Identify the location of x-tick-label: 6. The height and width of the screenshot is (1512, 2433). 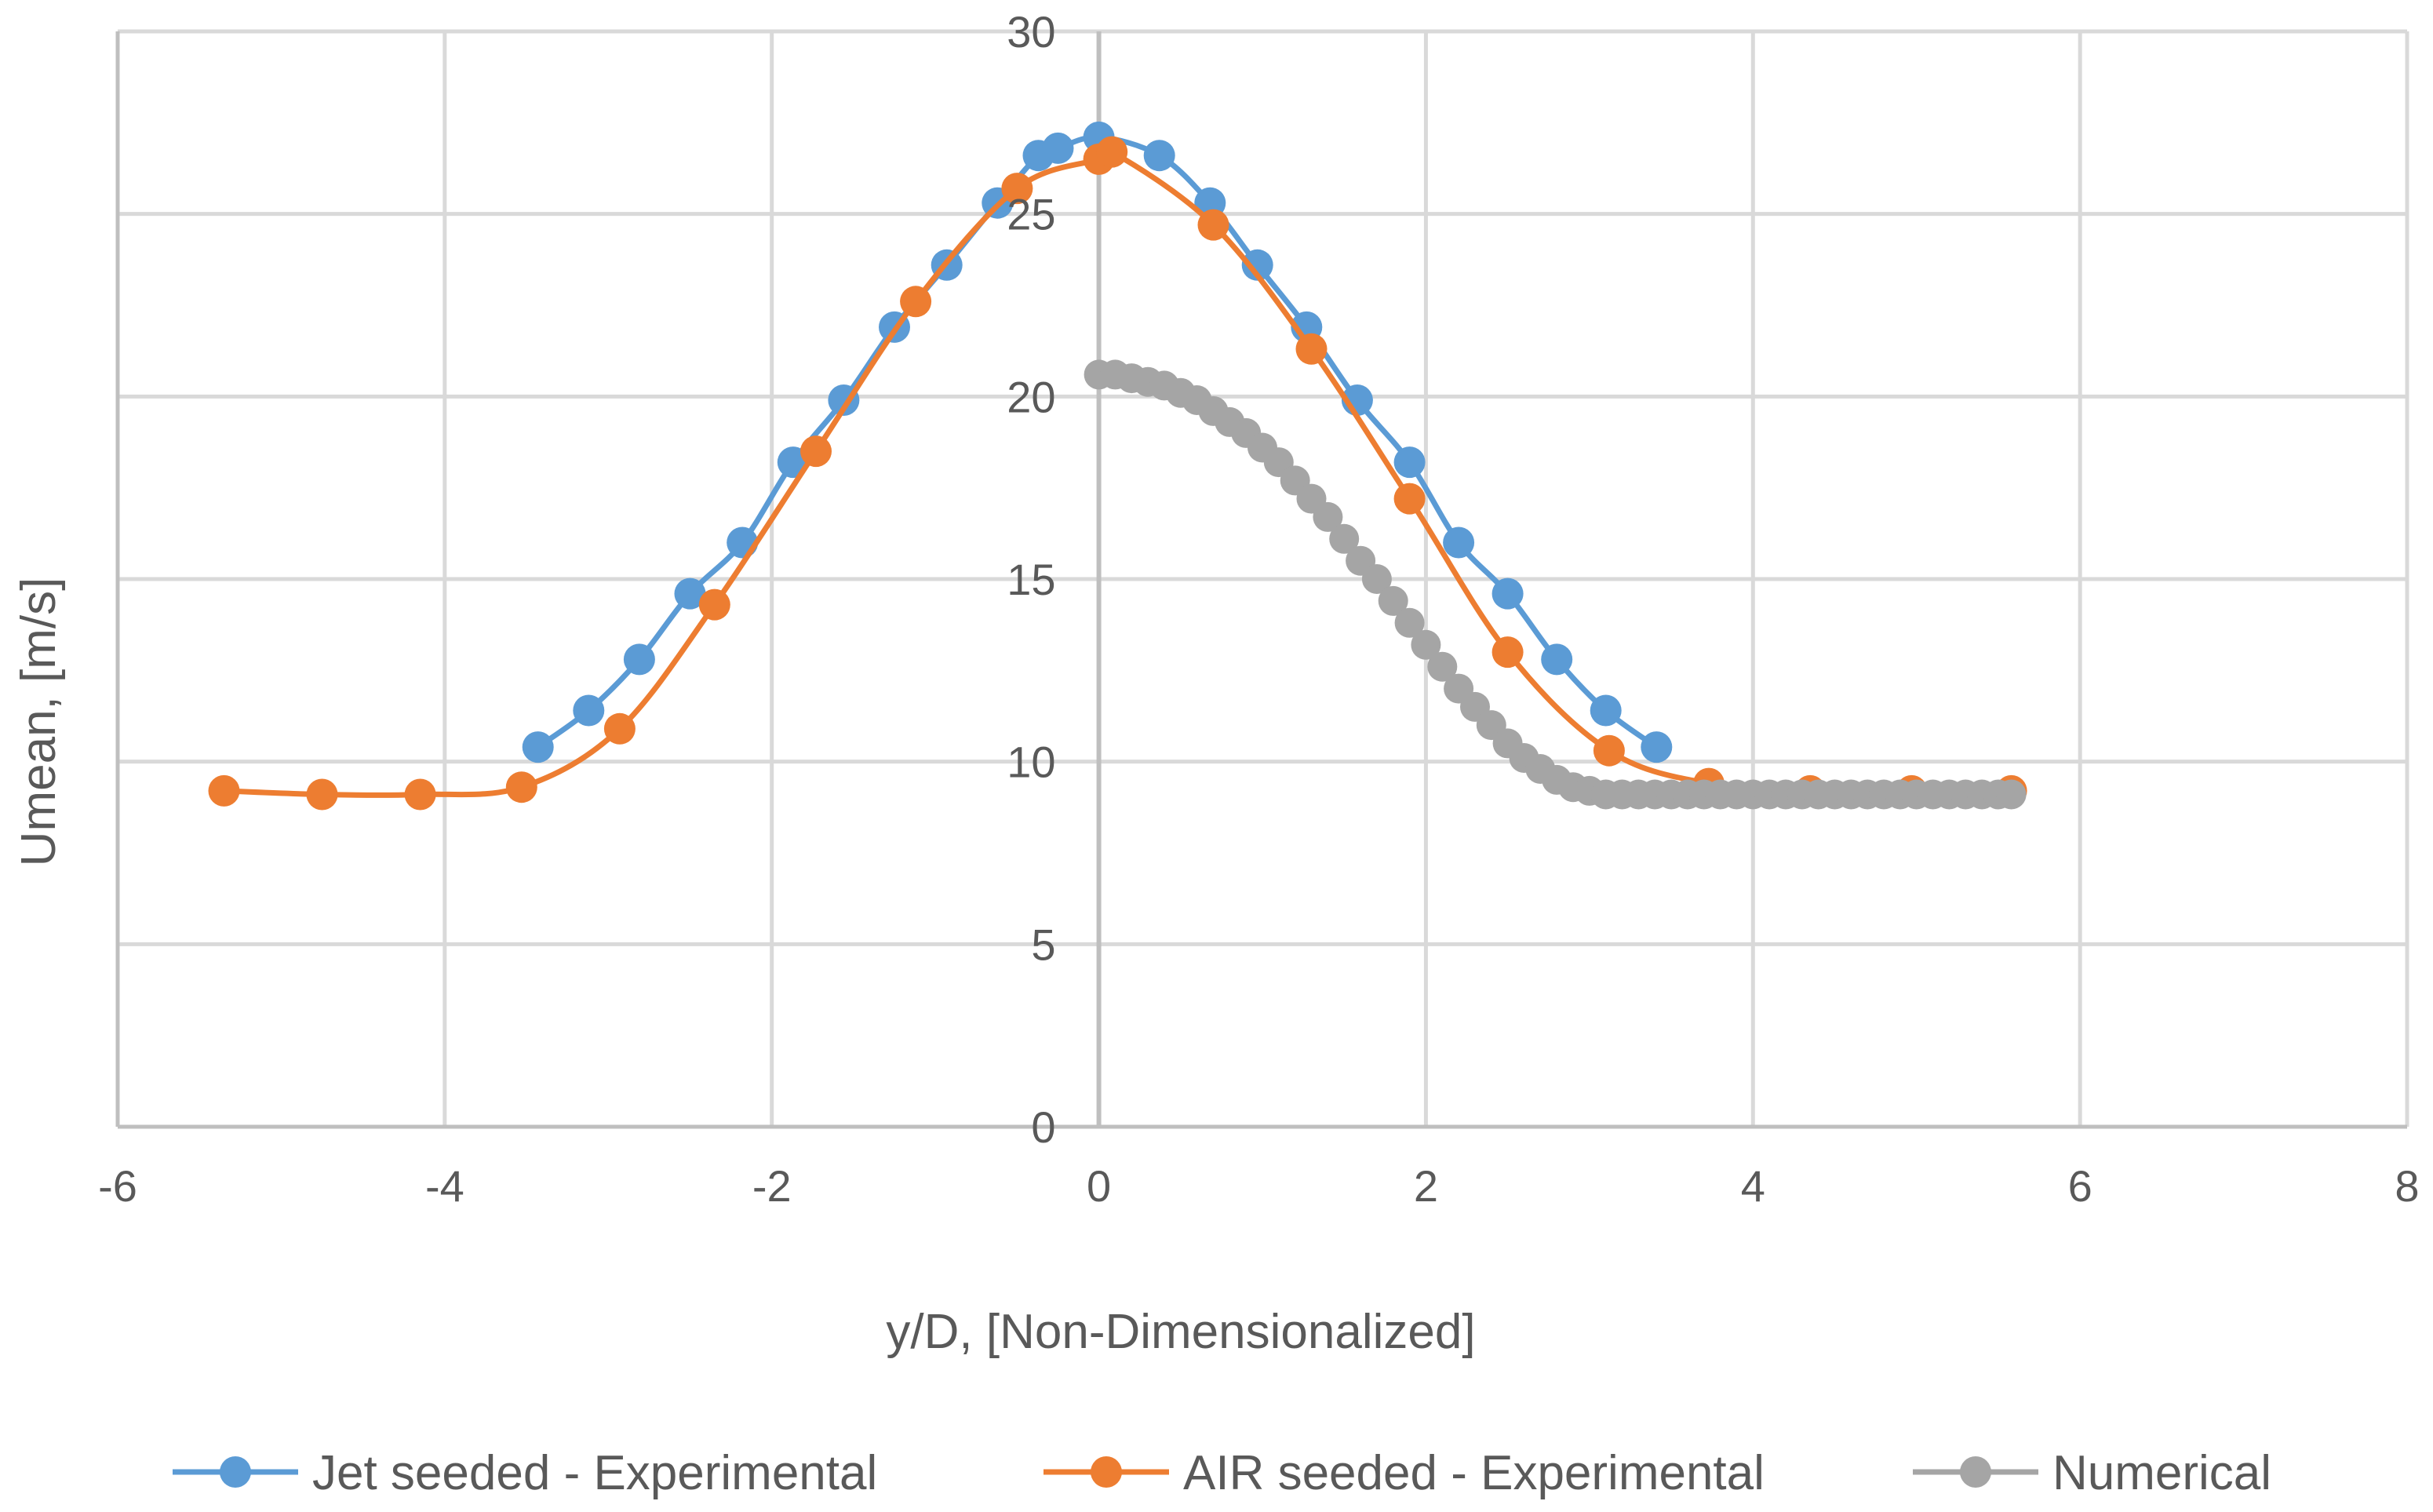
(2080, 1186).